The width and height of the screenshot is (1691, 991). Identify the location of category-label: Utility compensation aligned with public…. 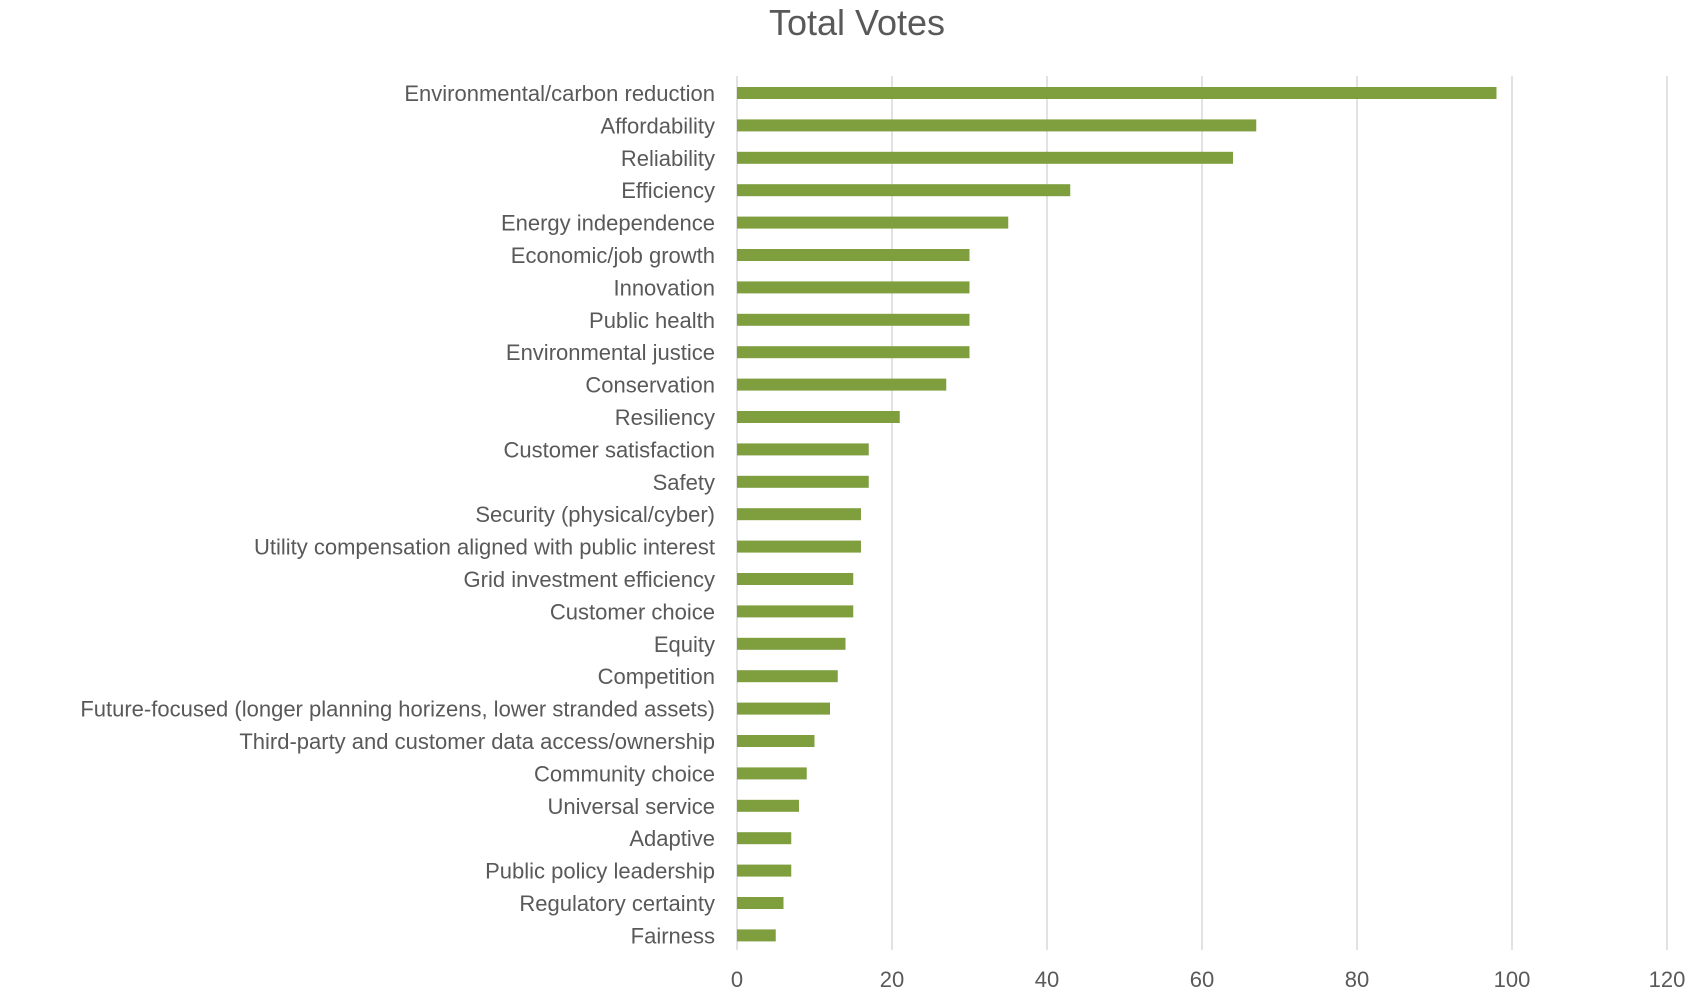
(484, 547).